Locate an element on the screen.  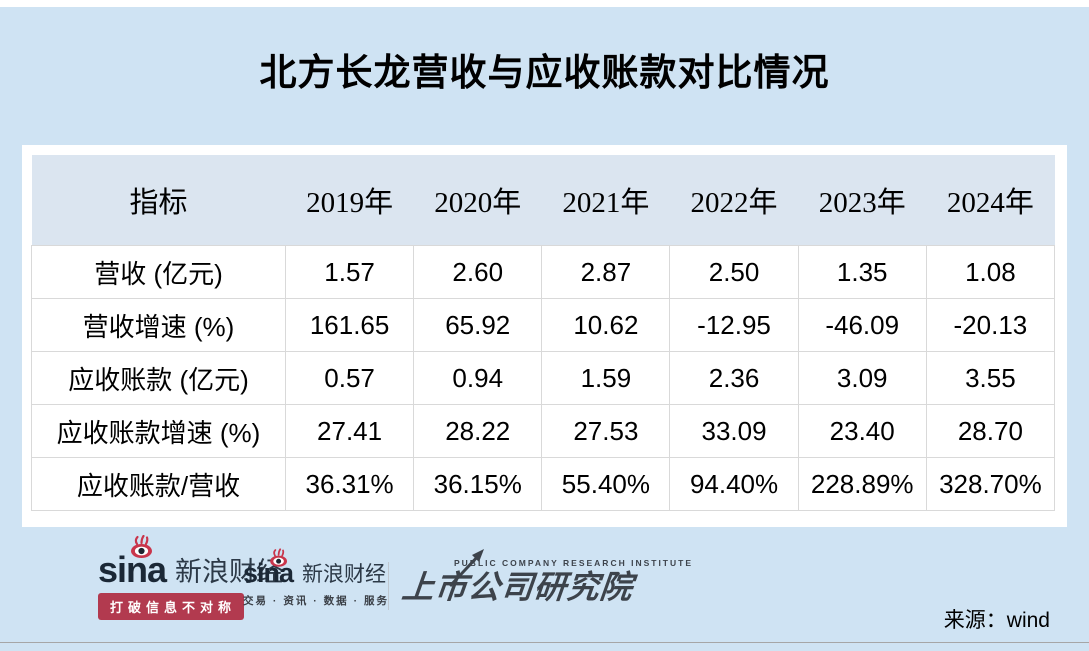
row-label: 应收账款/营收 is located at coordinates (158, 484).